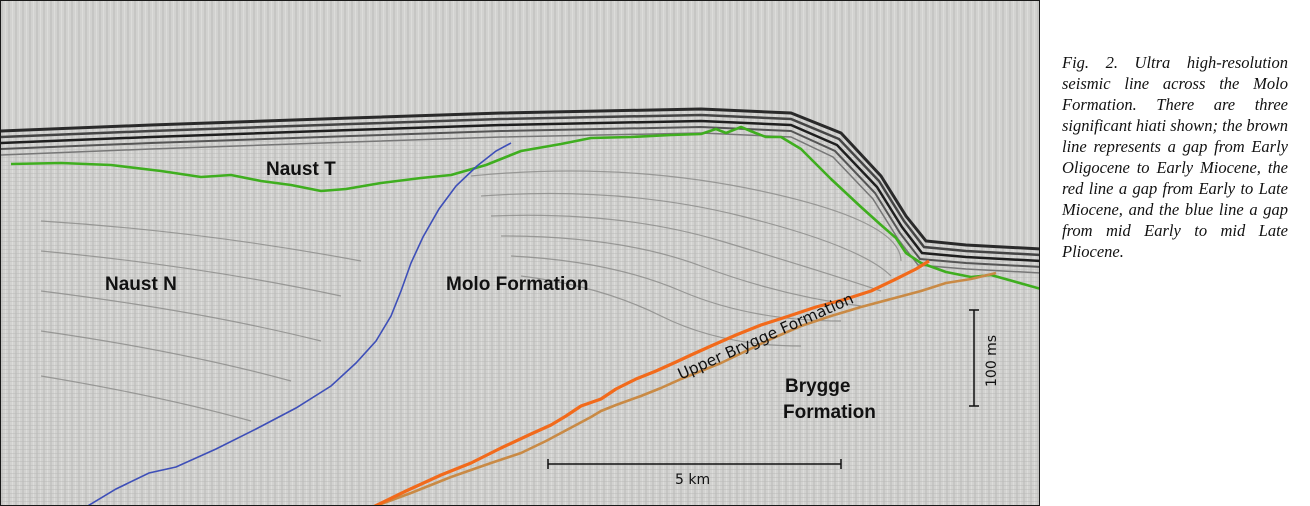 Image resolution: width=1310 pixels, height=506 pixels. Describe the element at coordinates (141, 284) in the screenshot. I see `label-naust-n: Naust N` at that location.